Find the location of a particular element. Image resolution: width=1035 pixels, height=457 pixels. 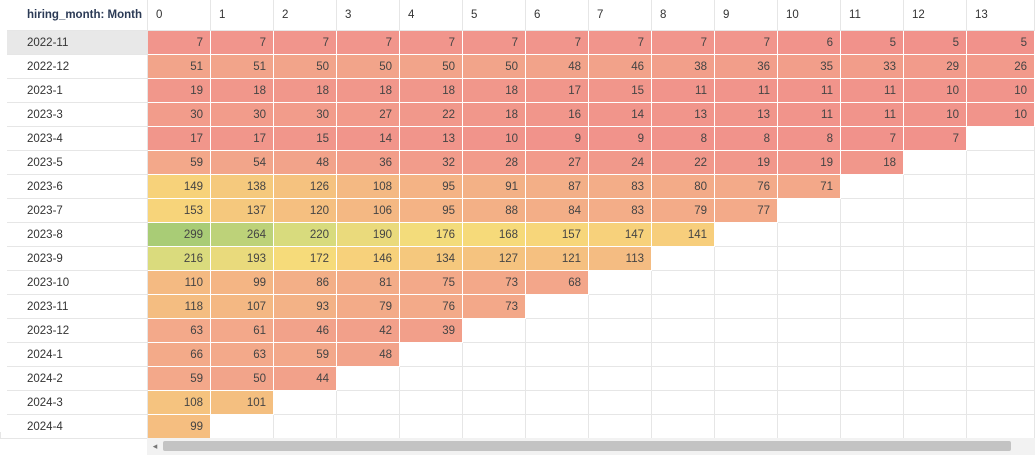

row-header: 2023-6 is located at coordinates (74, 186).